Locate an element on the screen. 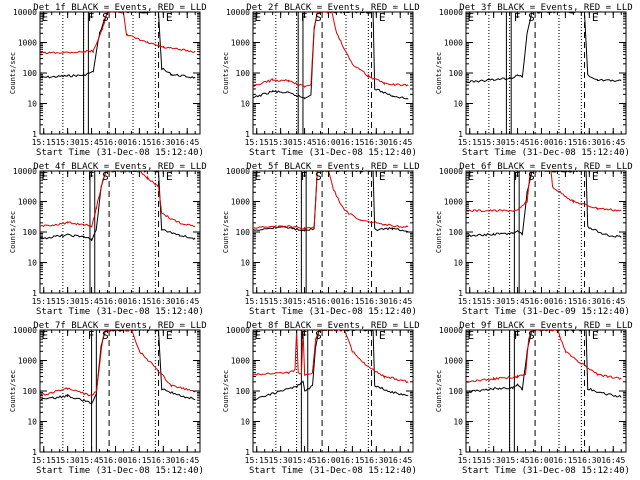 The width and height of the screenshot is (640, 480). plot-title: Det 4f BLACK = Events, RED = LLD is located at coordinates (119, 167).